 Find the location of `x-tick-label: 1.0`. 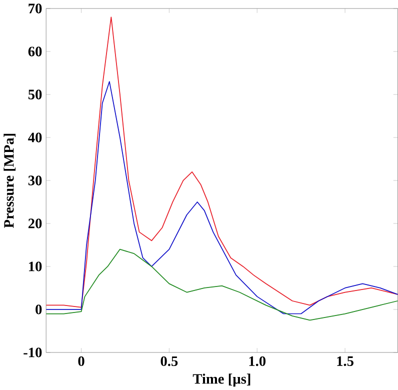

x-tick-label: 1.0 is located at coordinates (257, 361).